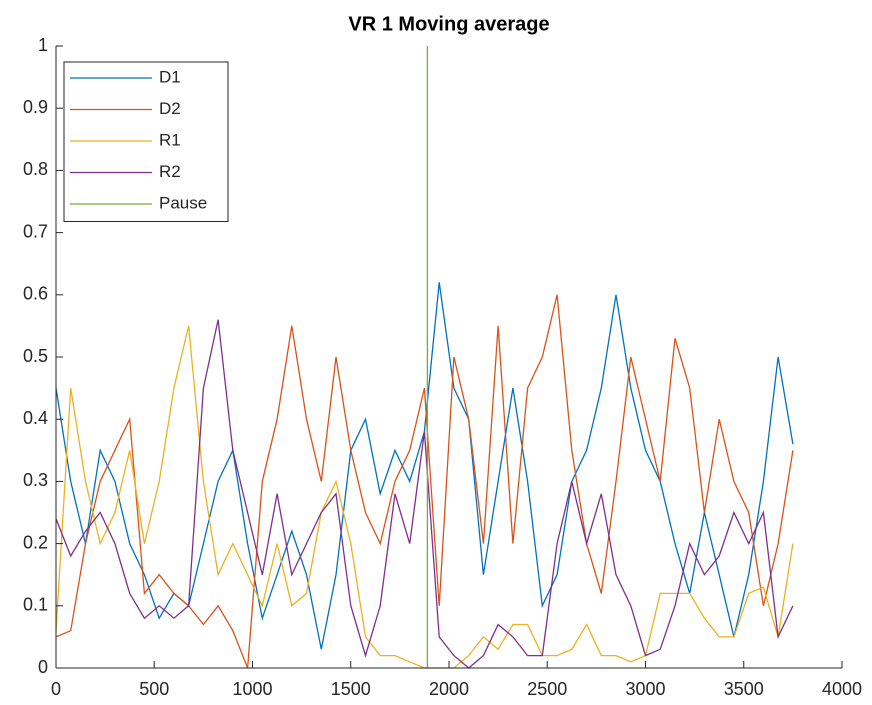  Describe the element at coordinates (351, 689) in the screenshot. I see `x-tick-label: 1500` at that location.